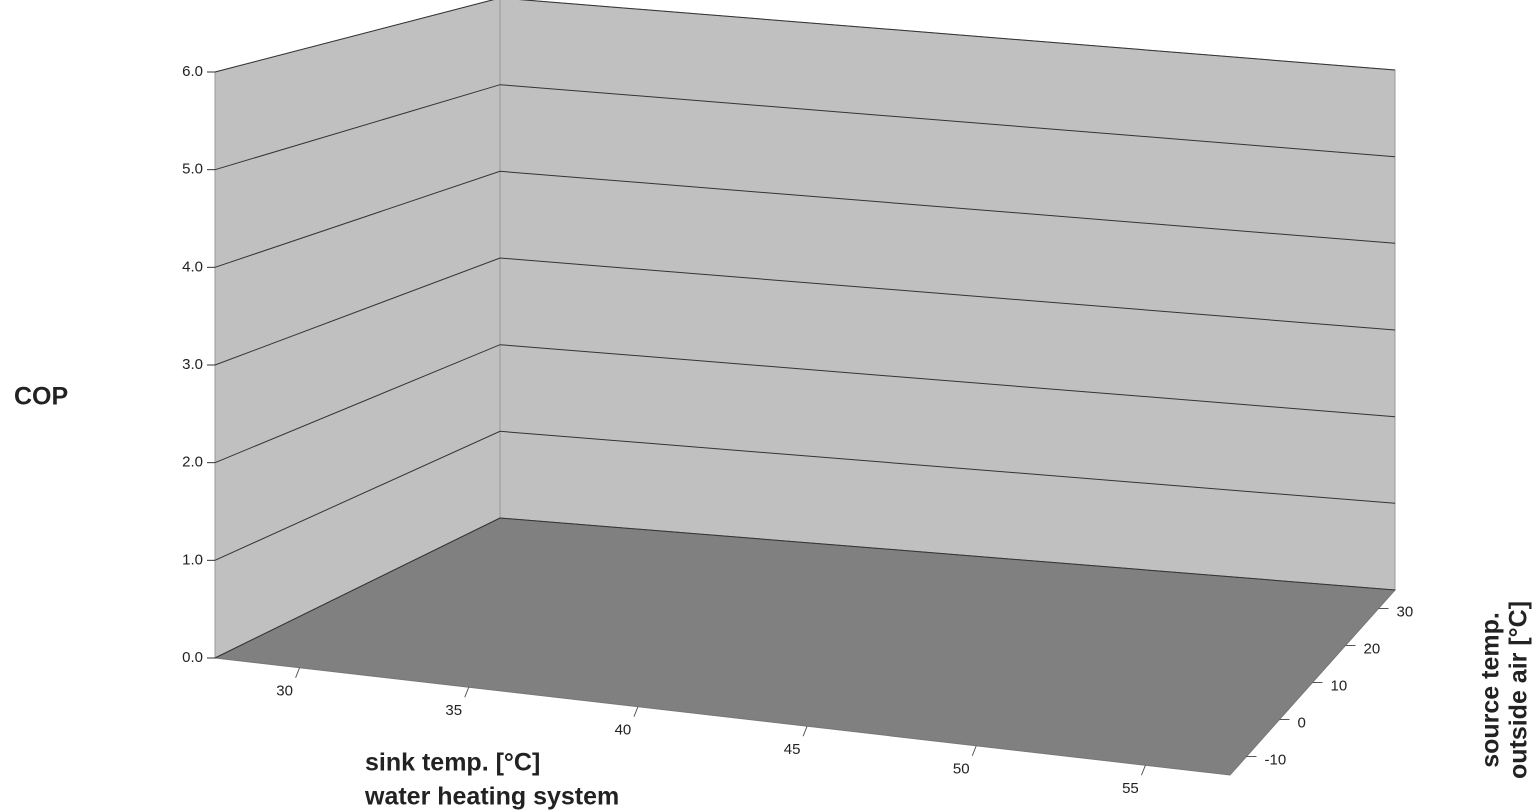 Image resolution: width=1533 pixels, height=812 pixels. Describe the element at coordinates (41, 397) in the screenshot. I see `z-axis-label: COP` at that location.